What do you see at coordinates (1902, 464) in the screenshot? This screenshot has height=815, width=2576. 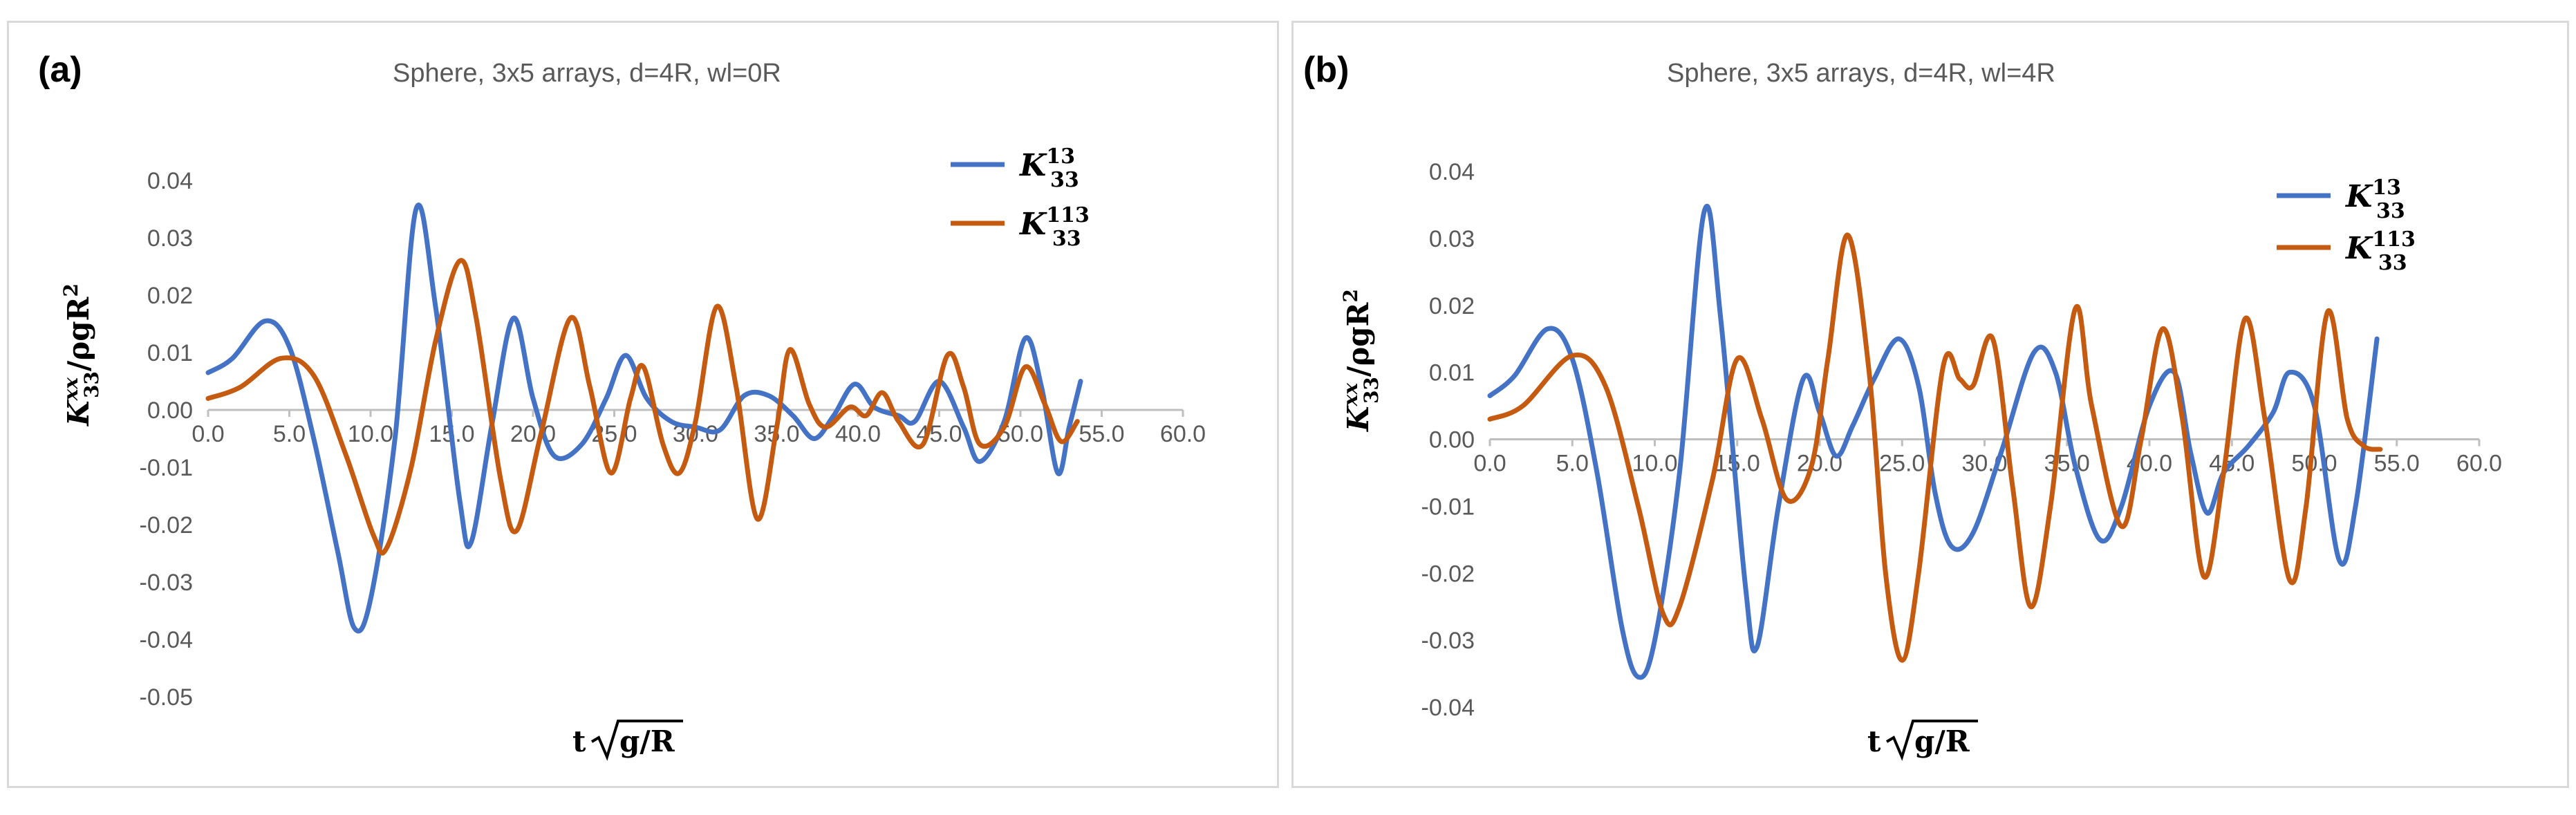 I see `x-tick-label: 25.0` at bounding box center [1902, 464].